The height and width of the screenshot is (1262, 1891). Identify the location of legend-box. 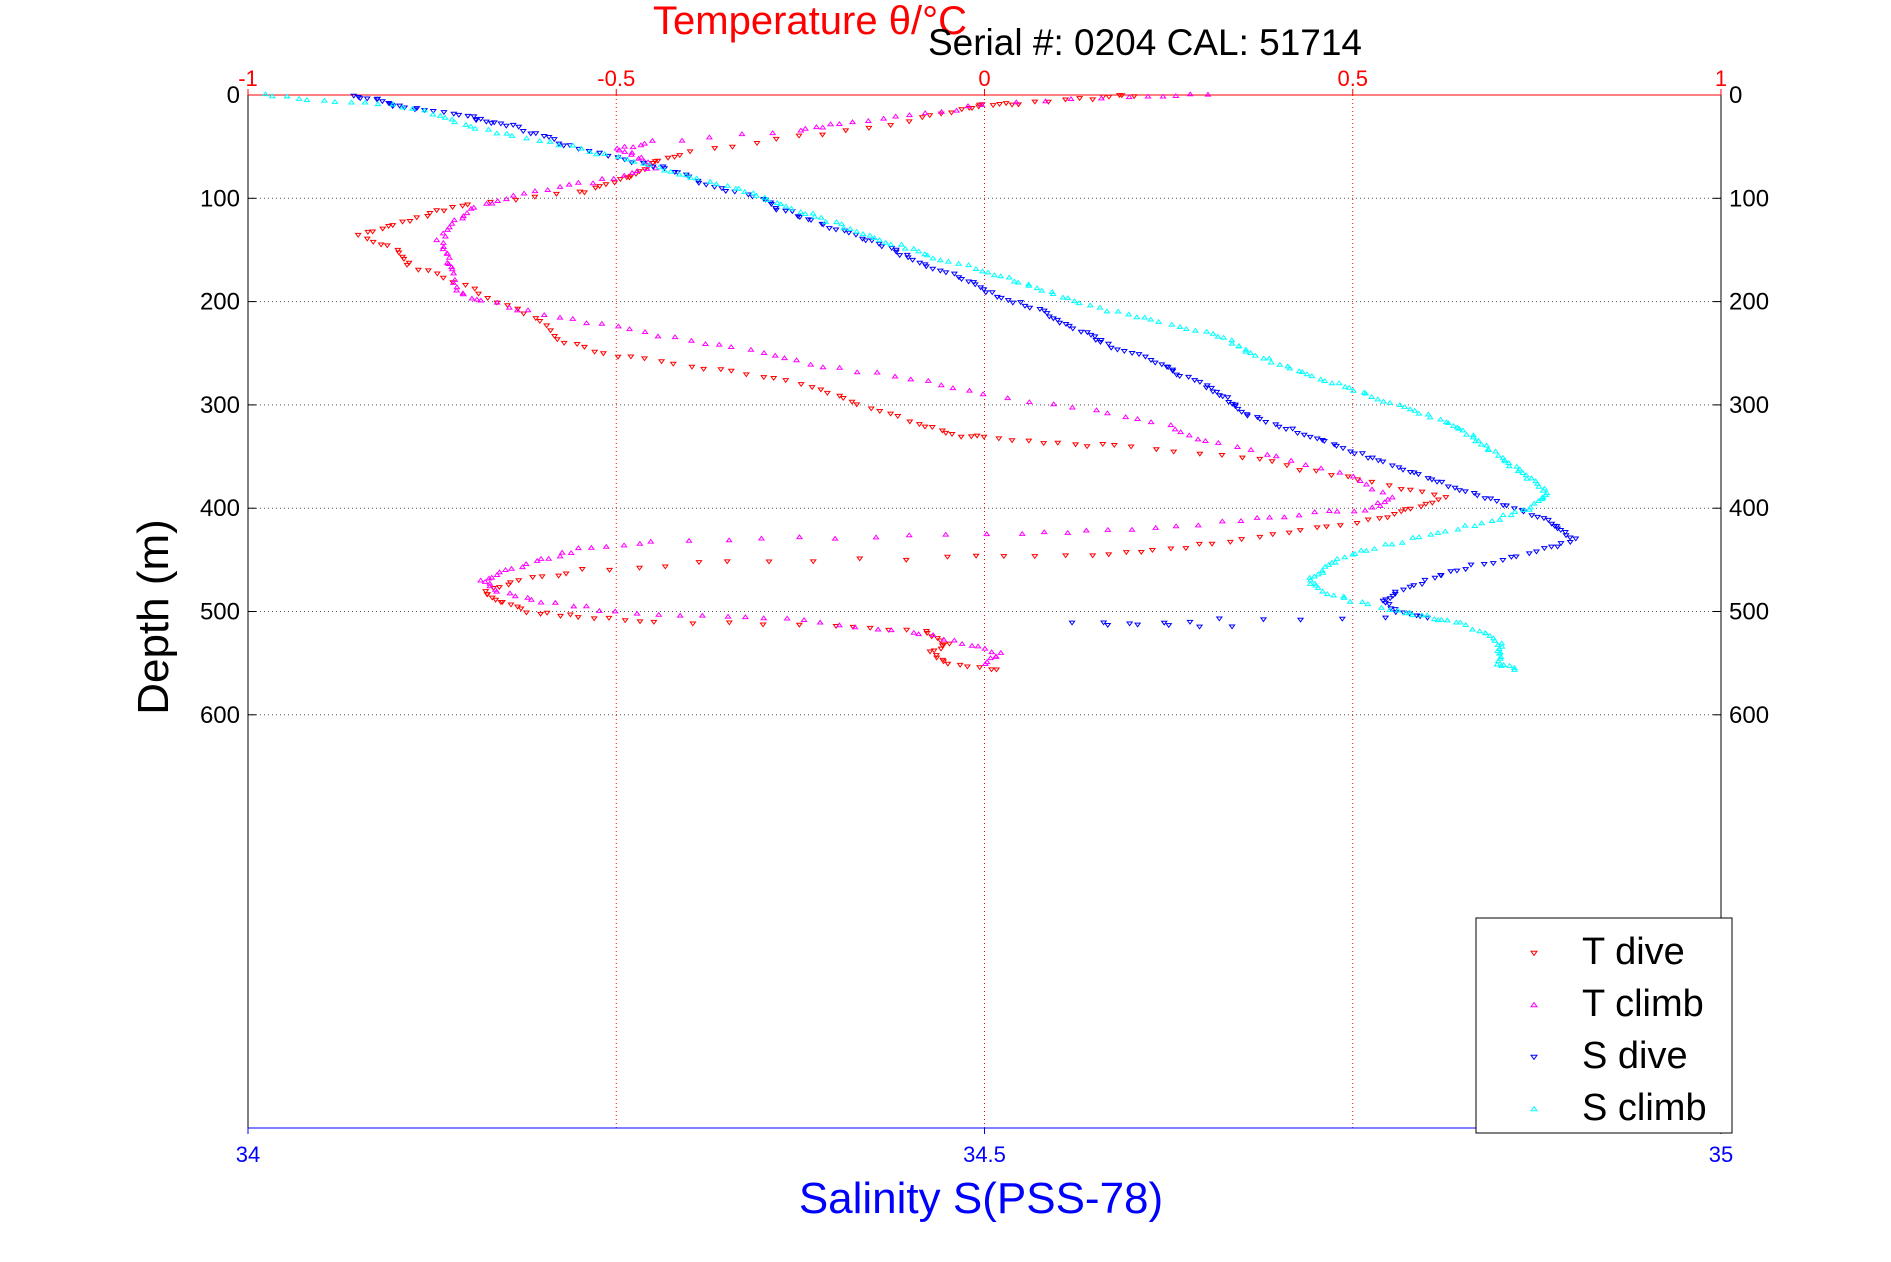
(1604, 1025).